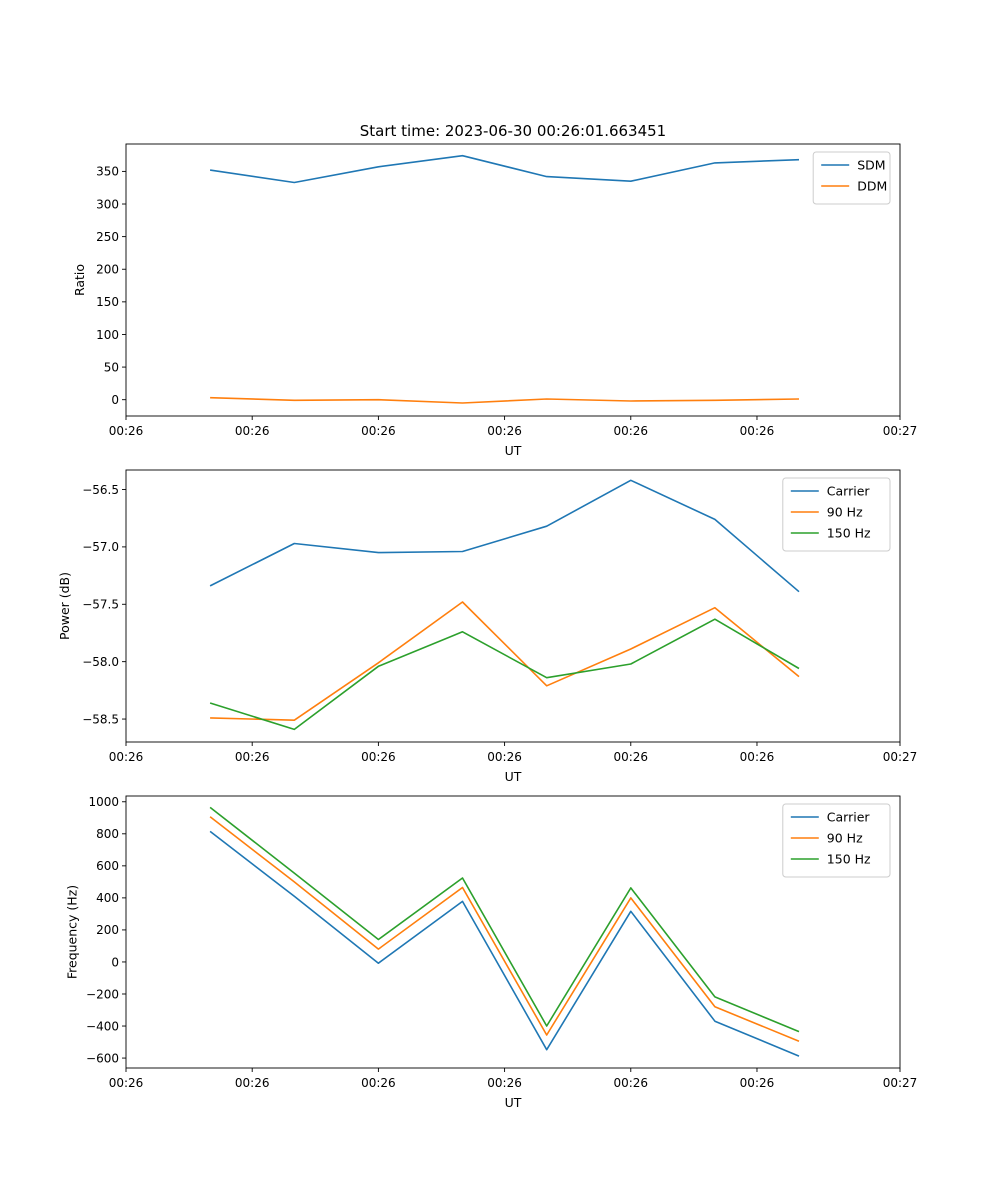 The width and height of the screenshot is (1000, 1200). Describe the element at coordinates (100, 605) in the screenshot. I see `chart-2-y-tick-label: −57.5` at that location.